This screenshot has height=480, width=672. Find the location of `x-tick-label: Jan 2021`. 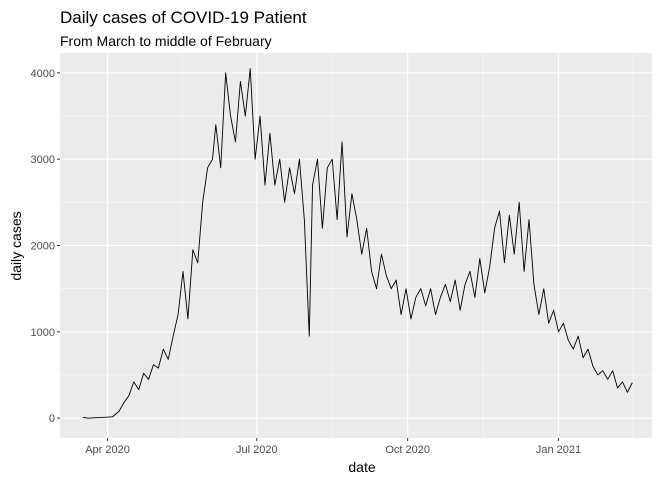

x-tick-label: Jan 2021 is located at coordinates (558, 450).